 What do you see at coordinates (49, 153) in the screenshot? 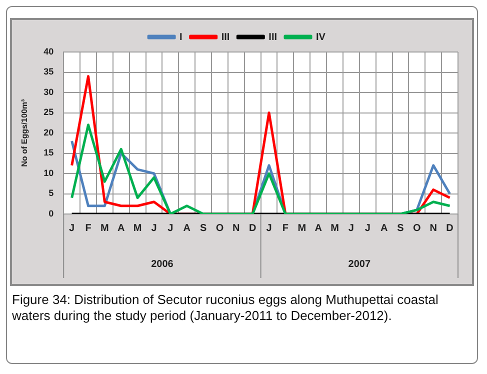
I see `y-tick-label: 15` at bounding box center [49, 153].